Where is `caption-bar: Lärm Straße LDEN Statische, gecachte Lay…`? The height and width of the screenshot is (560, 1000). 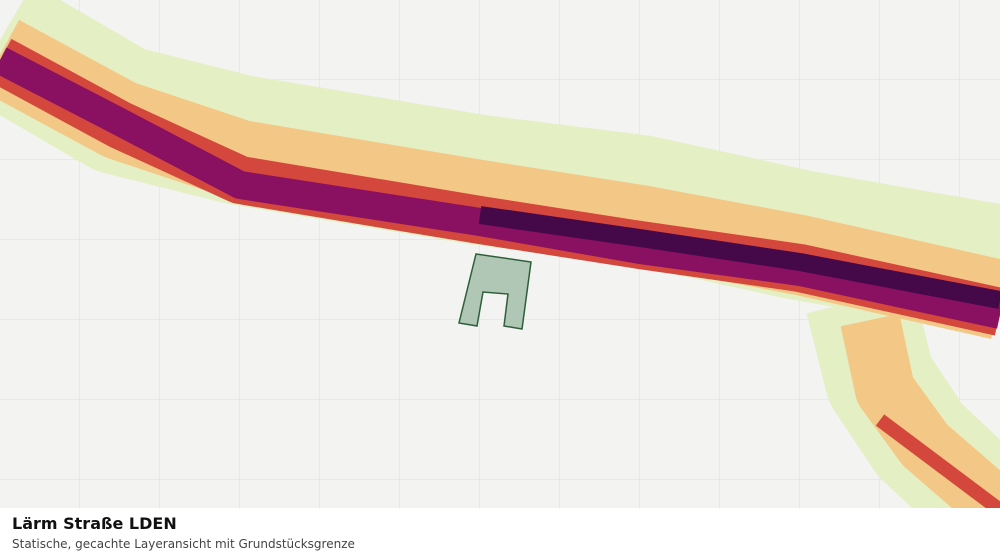
caption-bar: Lärm Straße LDEN Statische, gecachte Lay… is located at coordinates (500, 534).